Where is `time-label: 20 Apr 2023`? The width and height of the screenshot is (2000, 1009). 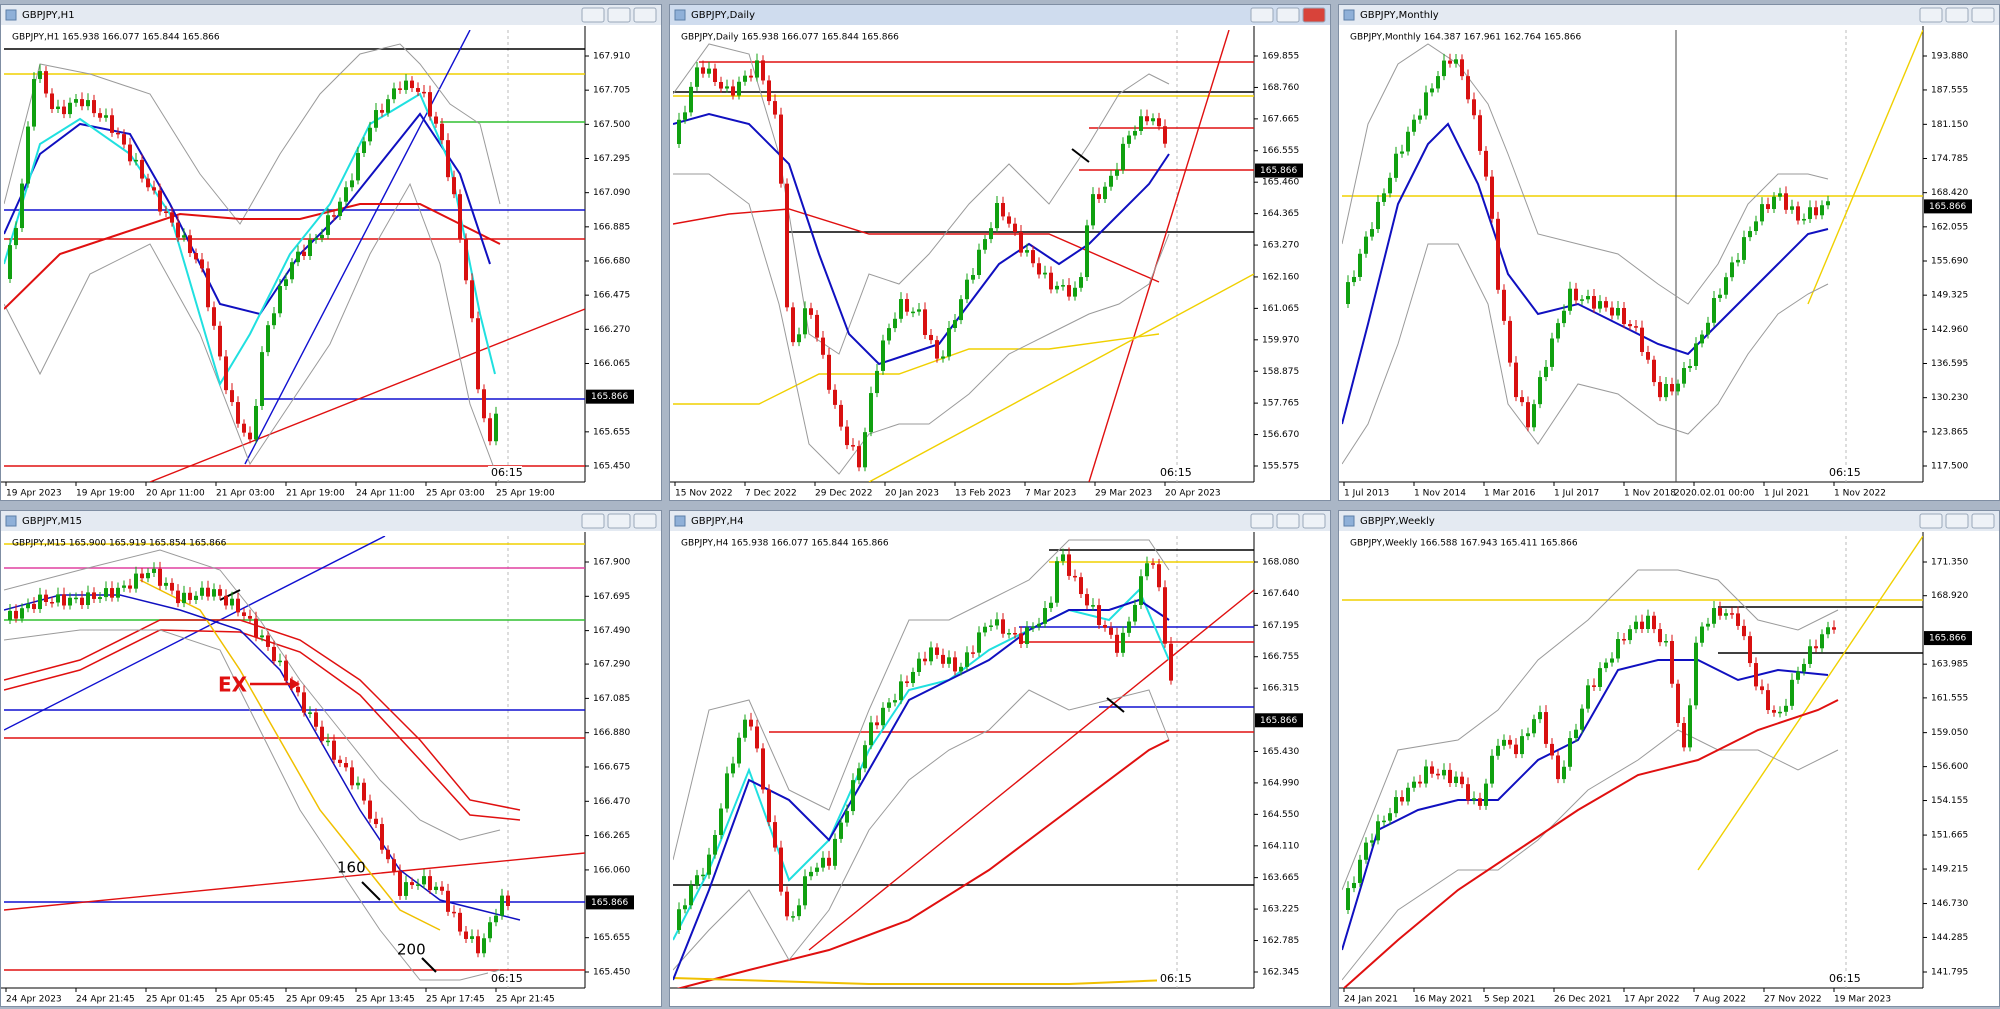 time-label: 20 Apr 2023 is located at coordinates (1193, 494).